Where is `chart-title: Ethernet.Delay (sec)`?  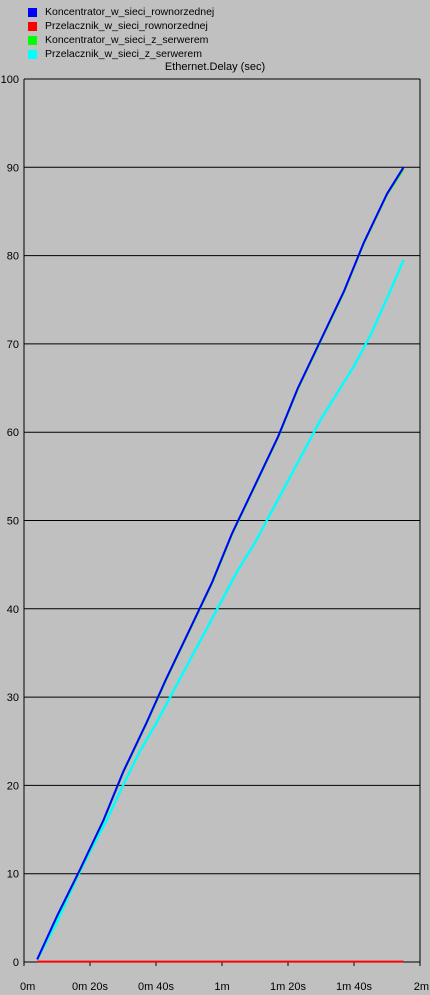 chart-title: Ethernet.Delay (sec) is located at coordinates (215, 67).